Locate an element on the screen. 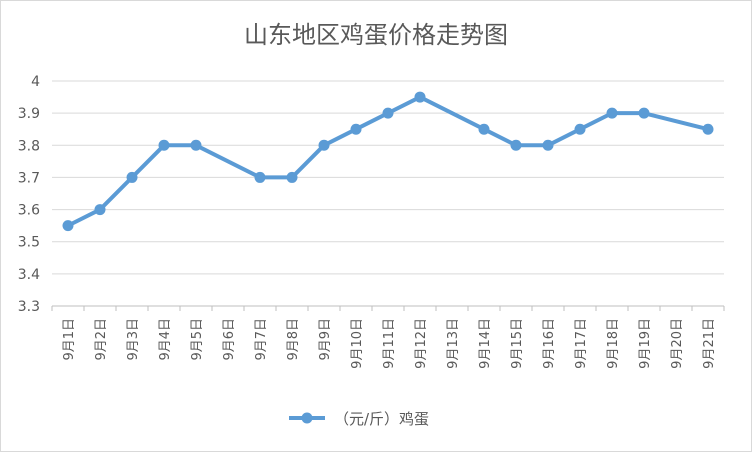  y-tick-label: 3.3 is located at coordinates (29, 307).